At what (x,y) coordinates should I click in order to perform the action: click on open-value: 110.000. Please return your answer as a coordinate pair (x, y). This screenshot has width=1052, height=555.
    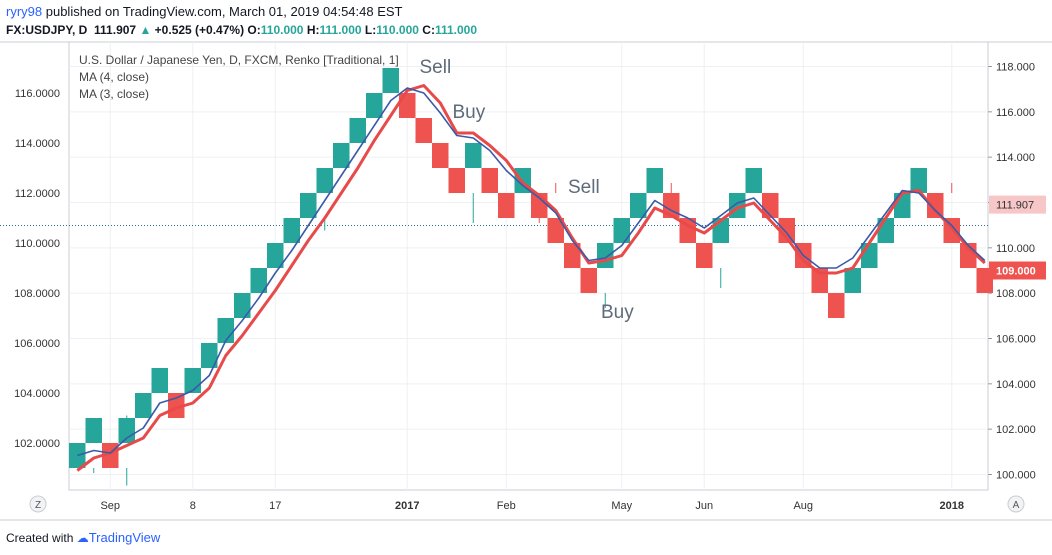
    Looking at the image, I should click on (282, 30).